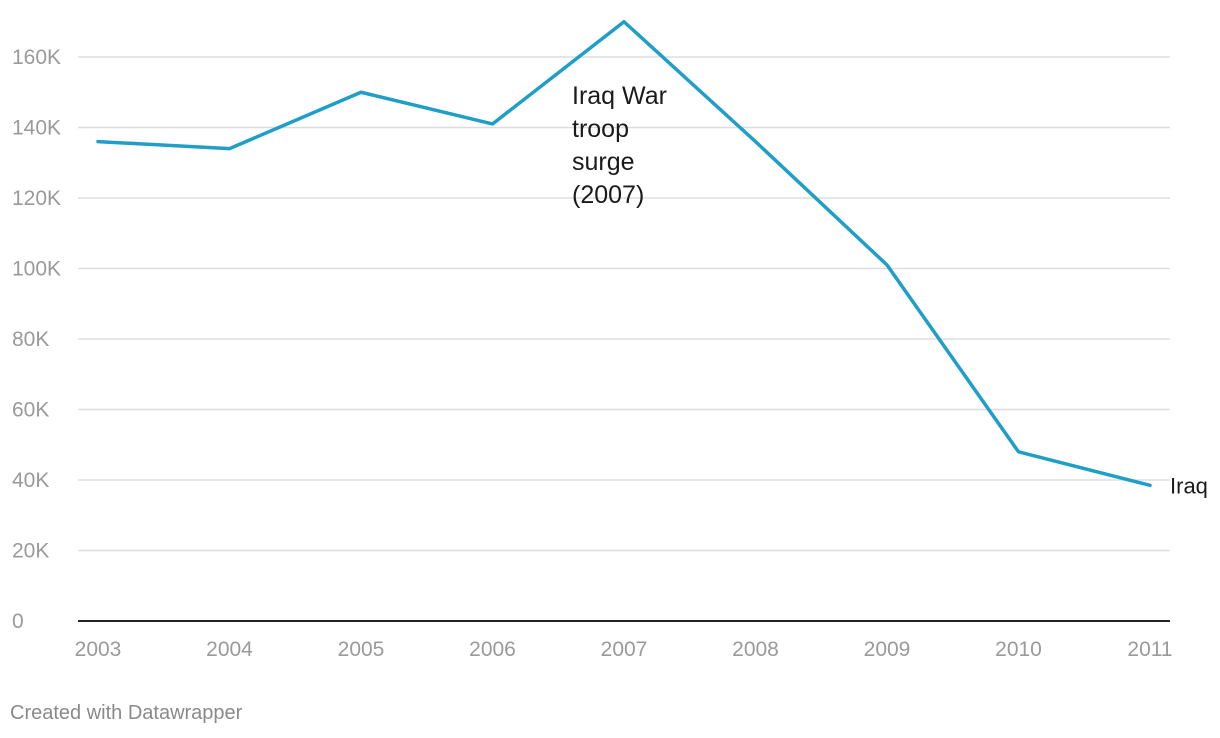 This screenshot has height=738, width=1220. I want to click on y-tick-label: 140K, so click(36, 128).